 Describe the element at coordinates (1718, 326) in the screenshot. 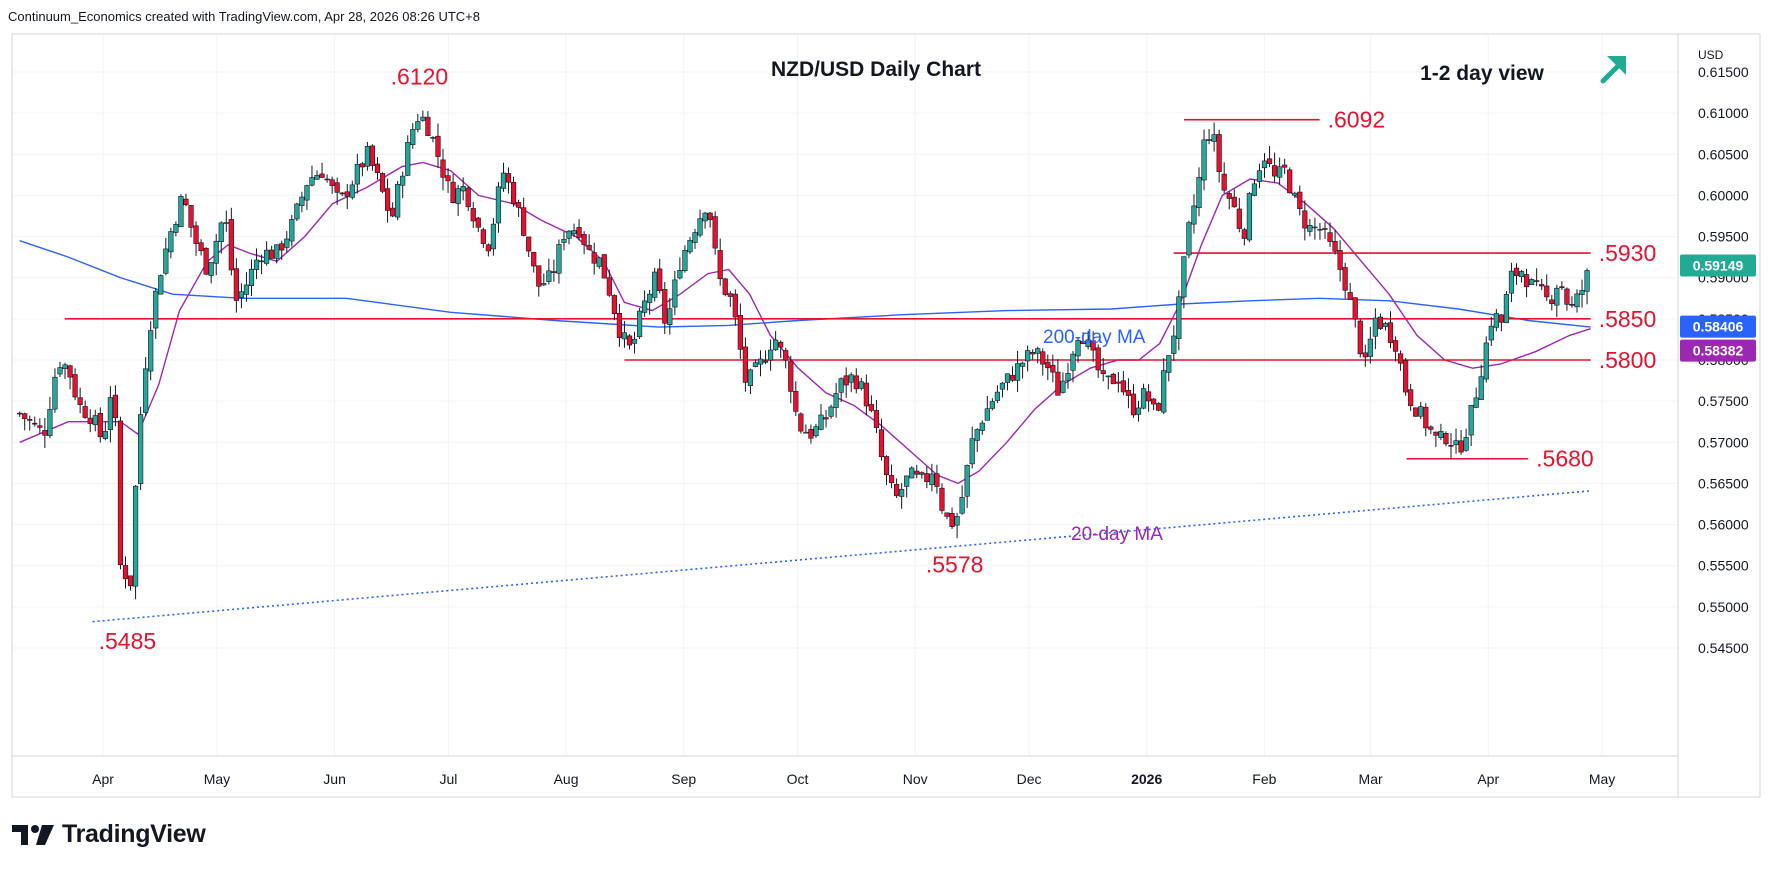

I see `price-badge` at that location.